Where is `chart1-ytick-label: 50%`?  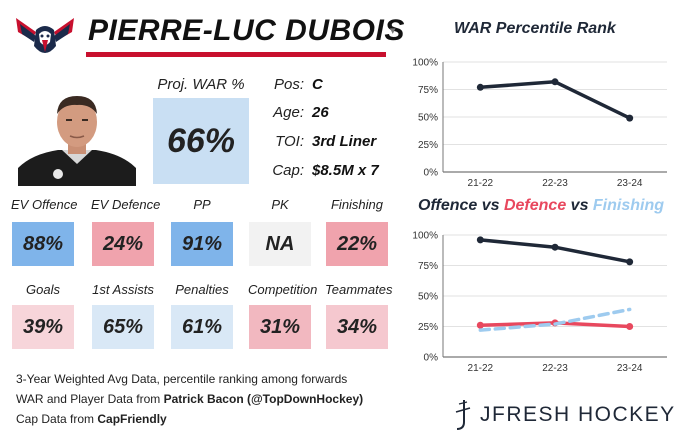 chart1-ytick-label: 50% is located at coordinates (428, 118).